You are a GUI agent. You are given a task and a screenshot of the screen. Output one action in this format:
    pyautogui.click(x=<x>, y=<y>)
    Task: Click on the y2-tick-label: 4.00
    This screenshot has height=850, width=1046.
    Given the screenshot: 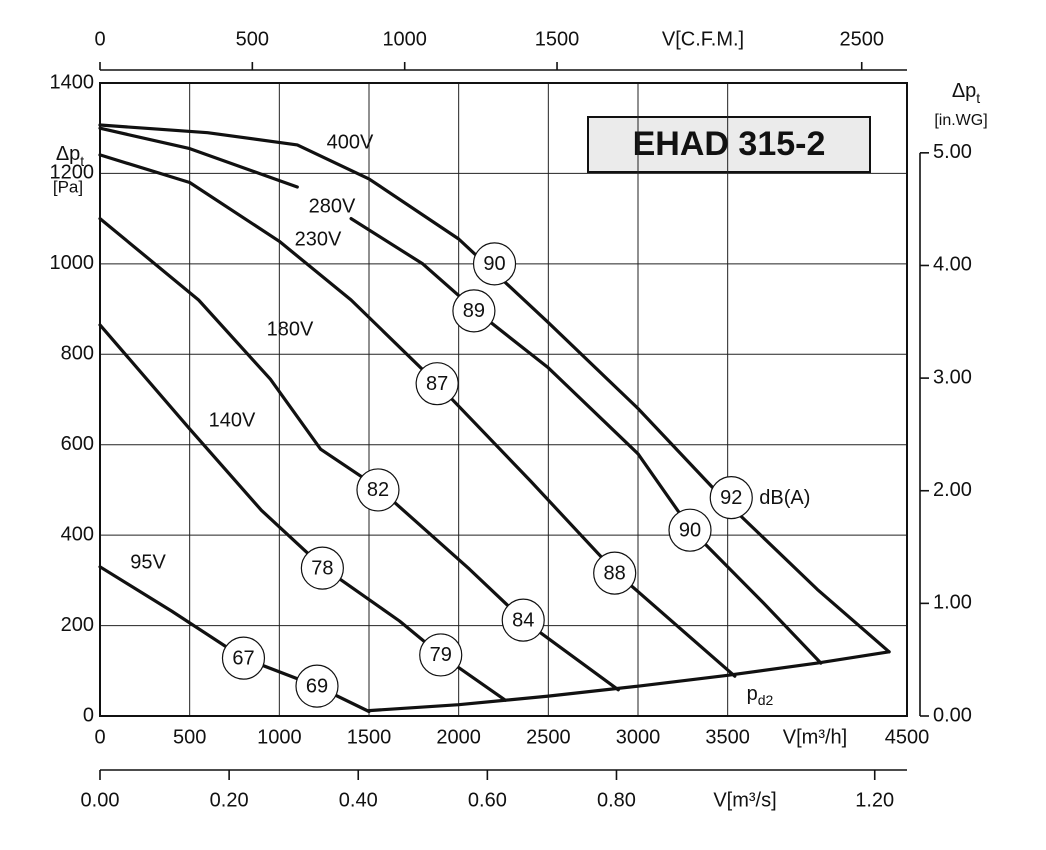 What is the action you would take?
    pyautogui.click(x=952, y=265)
    